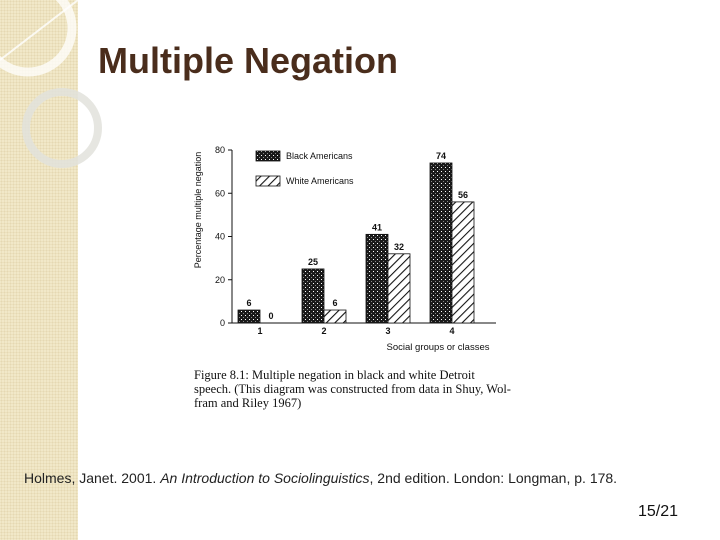 This screenshot has width=720, height=540. I want to click on data-label: 56, so click(463, 195).